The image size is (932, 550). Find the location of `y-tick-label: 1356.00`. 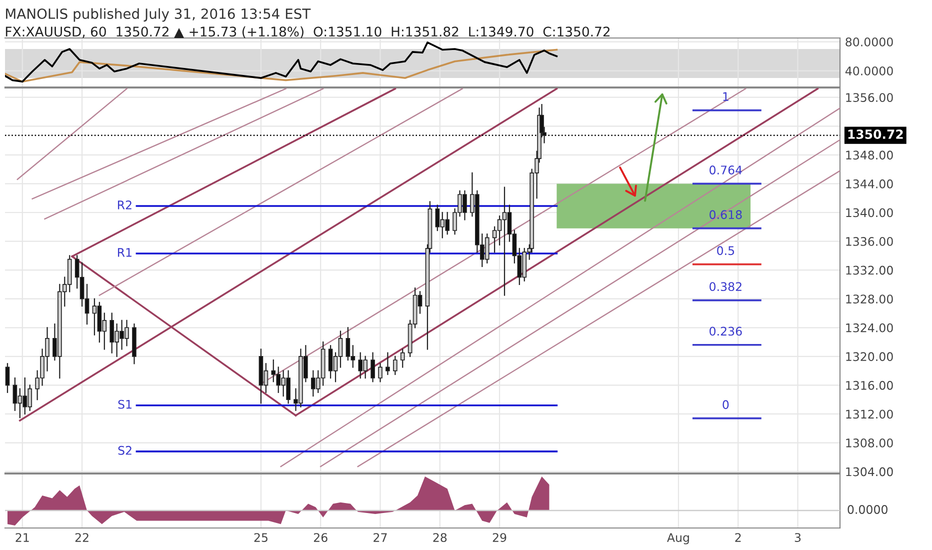

y-tick-label: 1356.00 is located at coordinates (869, 97).